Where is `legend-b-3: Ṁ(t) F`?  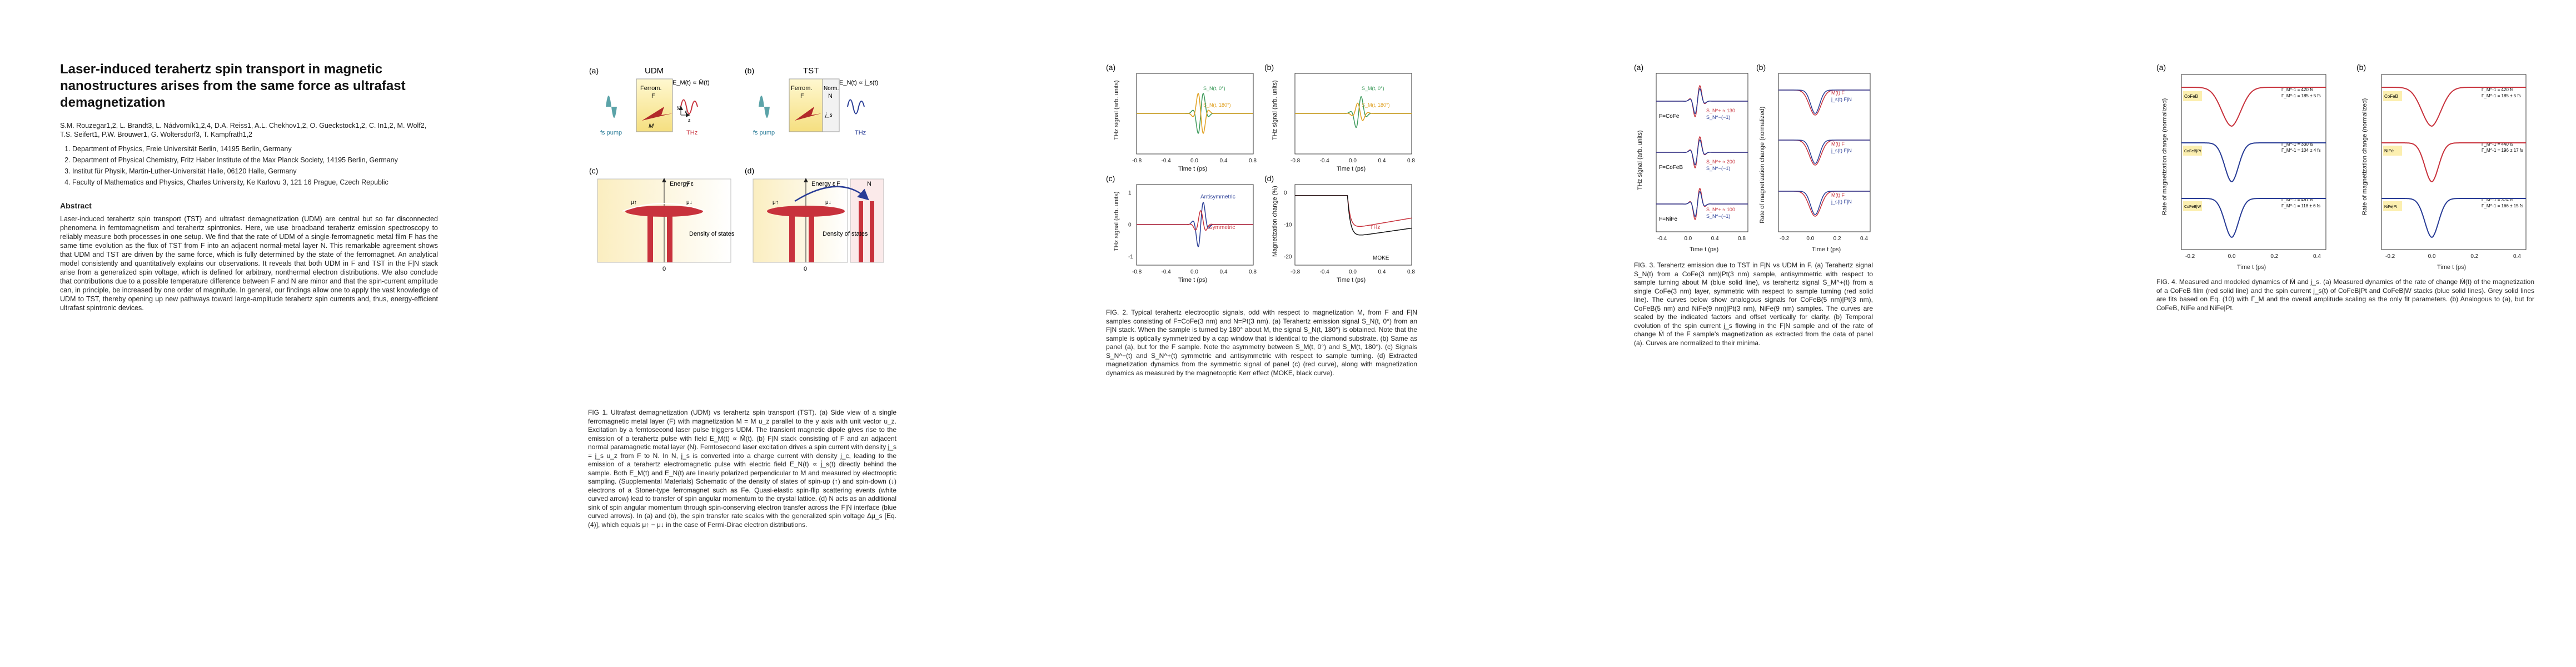
legend-b-3: Ṁ(t) F is located at coordinates (1838, 144).